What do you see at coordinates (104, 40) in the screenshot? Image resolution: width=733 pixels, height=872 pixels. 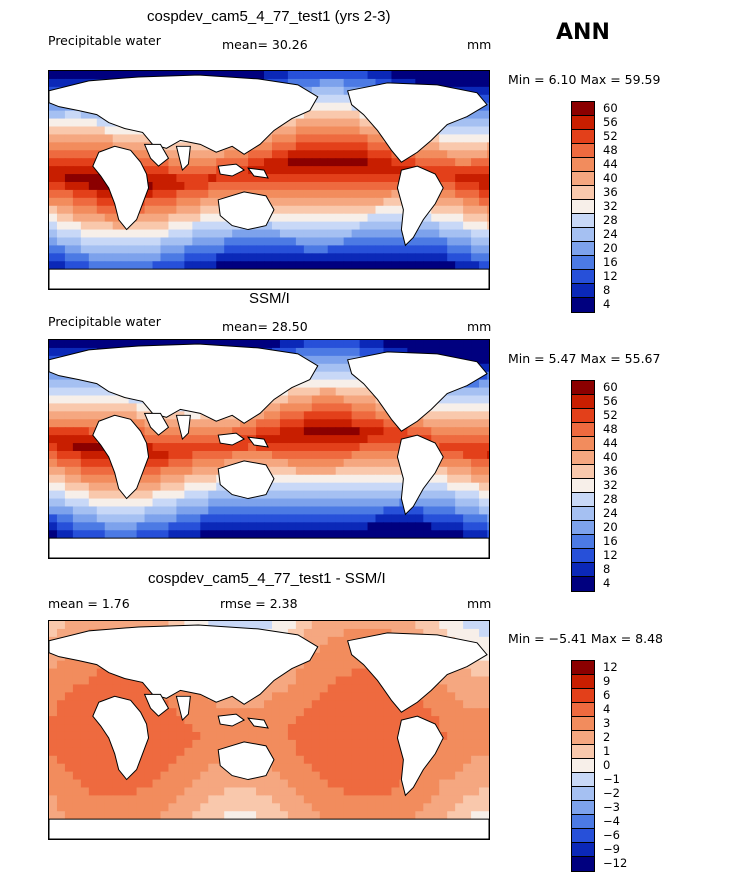 I see `panel-1-variable-label: Precipitable water` at bounding box center [104, 40].